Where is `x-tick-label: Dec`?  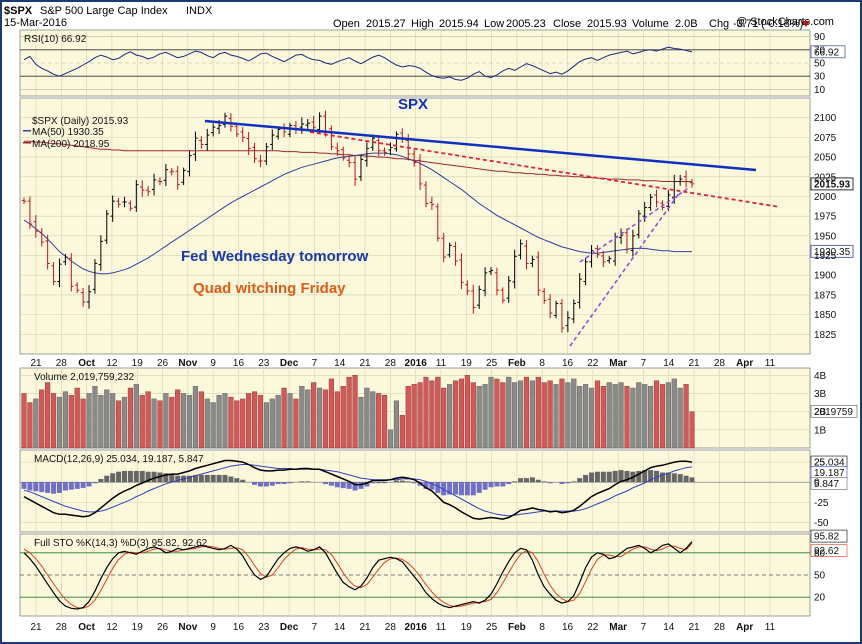 x-tick-label: Dec is located at coordinates (289, 363).